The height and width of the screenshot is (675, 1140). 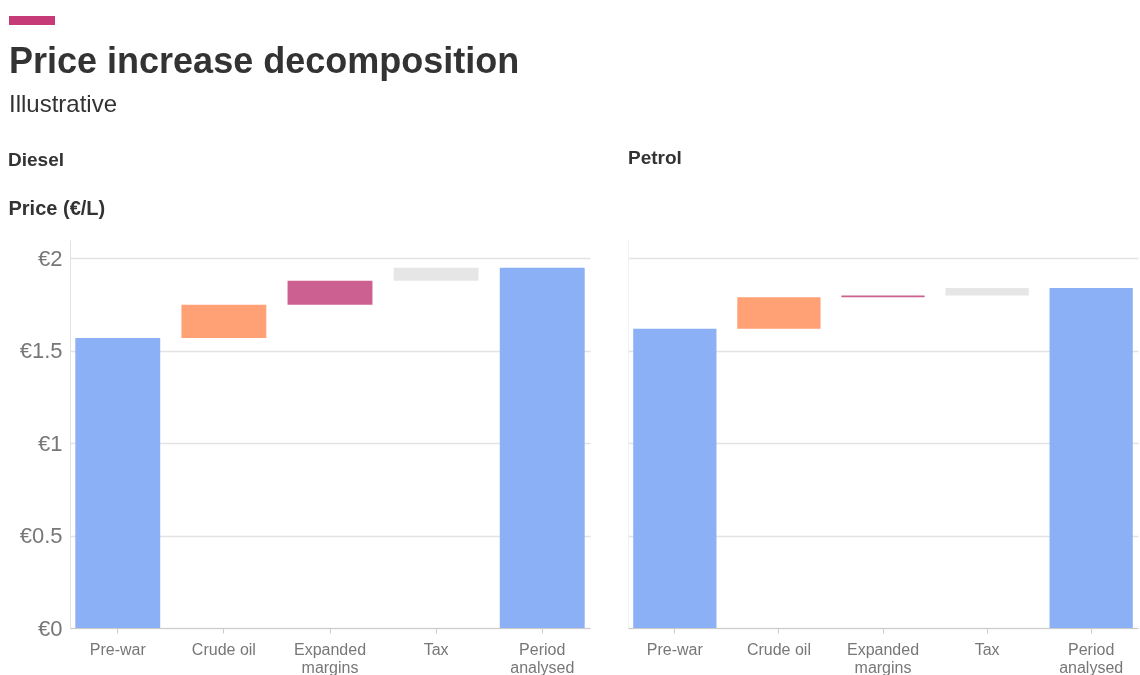 I want to click on y-axis-title: Price (€/L), so click(x=57, y=207).